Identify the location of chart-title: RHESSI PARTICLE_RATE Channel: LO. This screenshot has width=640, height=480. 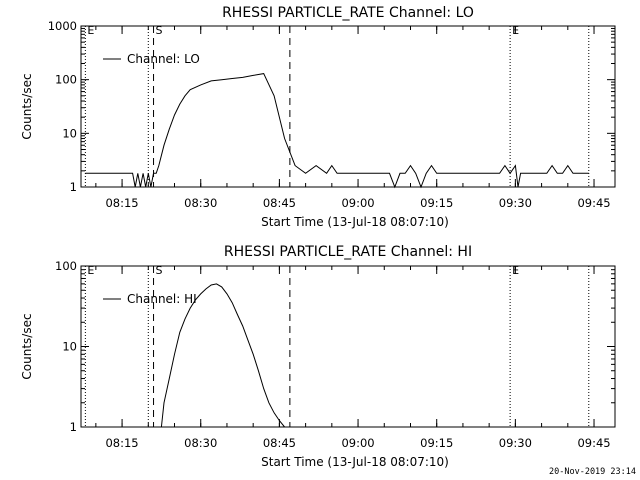
(348, 13).